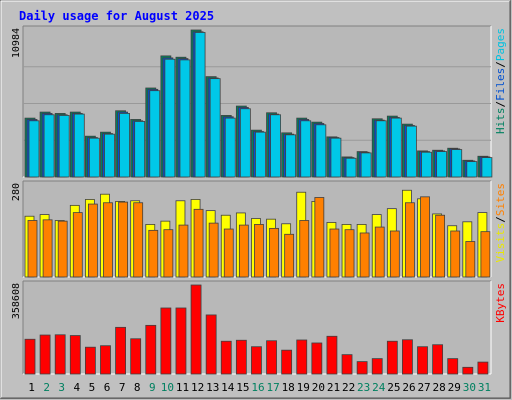  What do you see at coordinates (272, 387) in the screenshot?
I see `x-tick-label: 17` at bounding box center [272, 387].